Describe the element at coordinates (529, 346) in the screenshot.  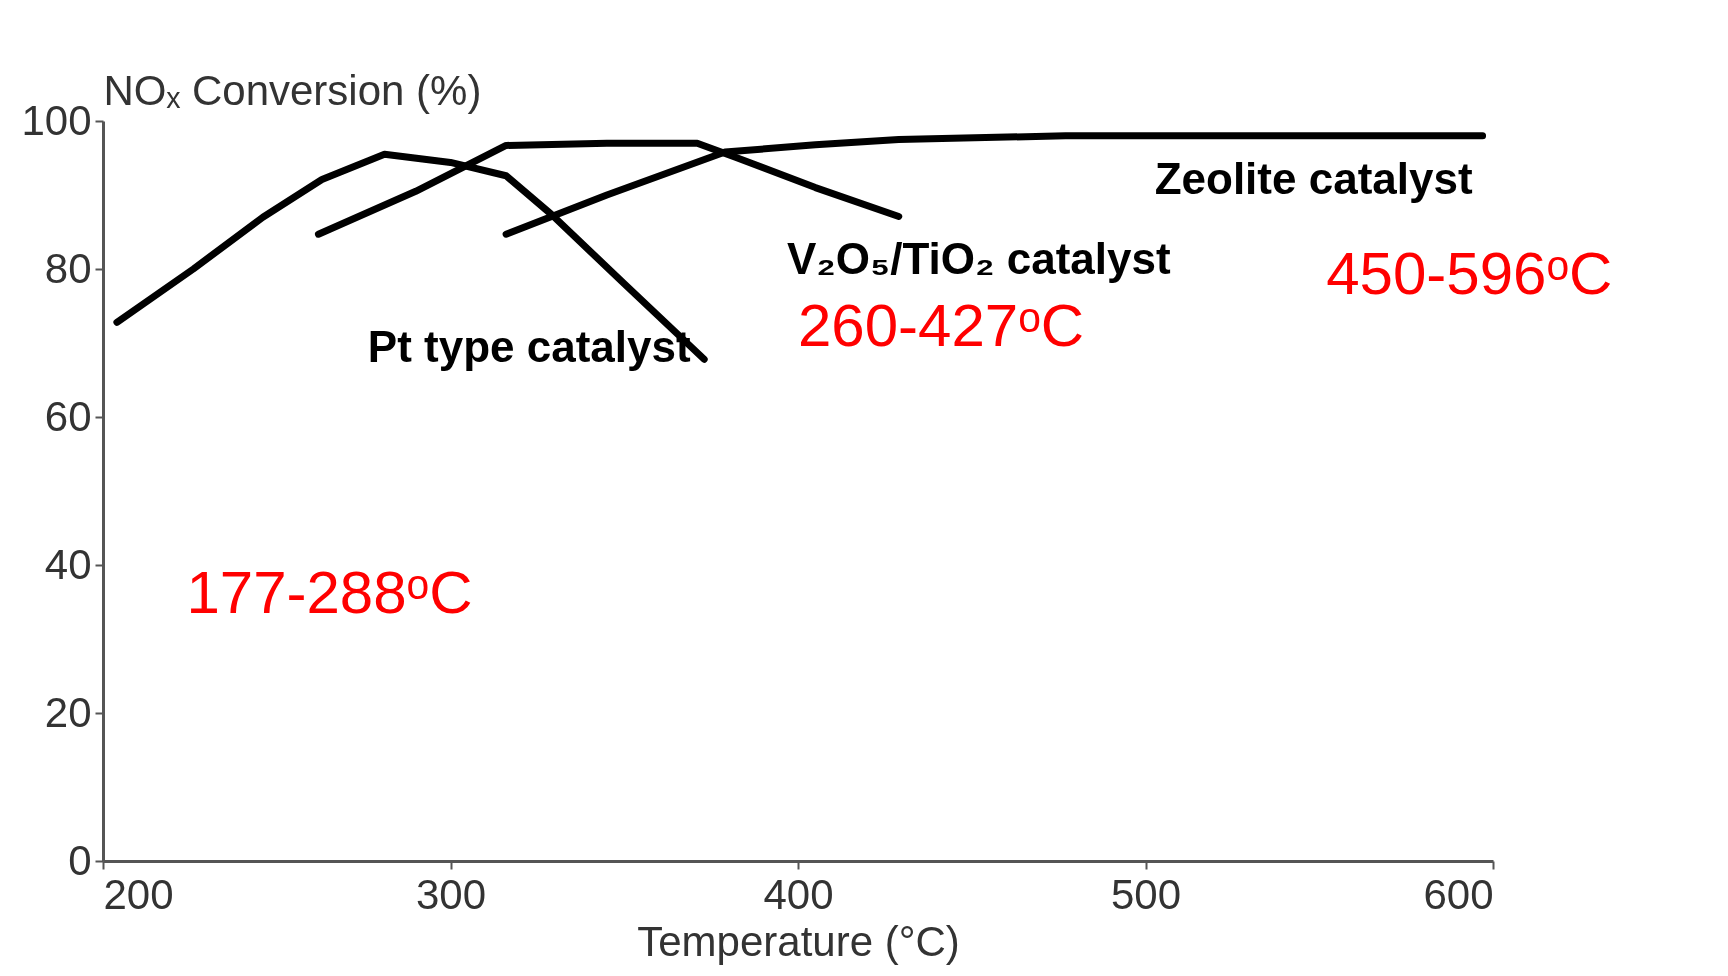
I see `series-label: Pt type catalyst` at that location.